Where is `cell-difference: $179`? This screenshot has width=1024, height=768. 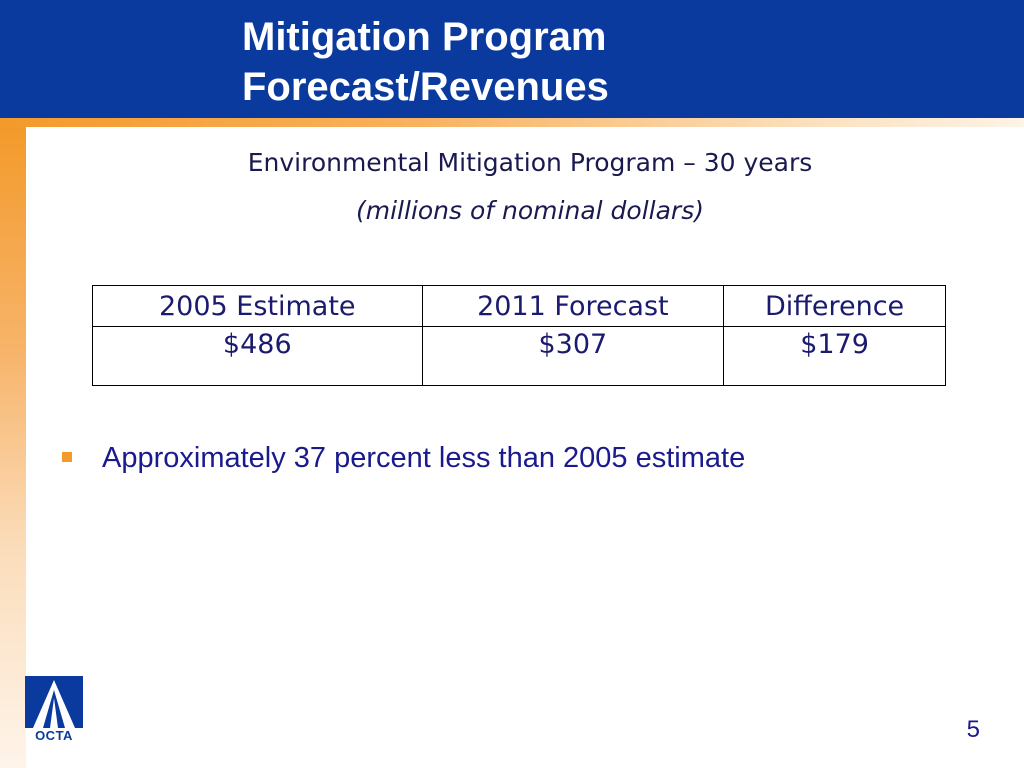
cell-difference: $179 is located at coordinates (834, 356).